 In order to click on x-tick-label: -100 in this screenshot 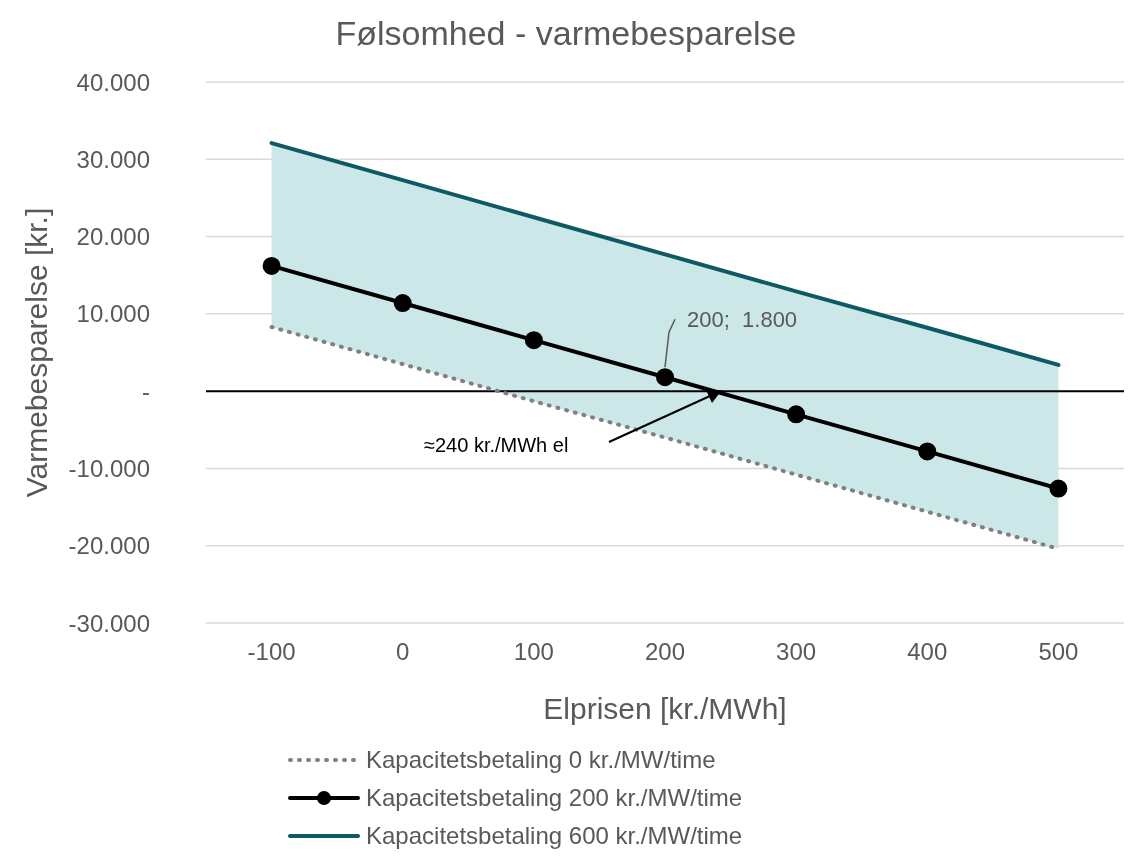, I will do `click(271, 652)`.